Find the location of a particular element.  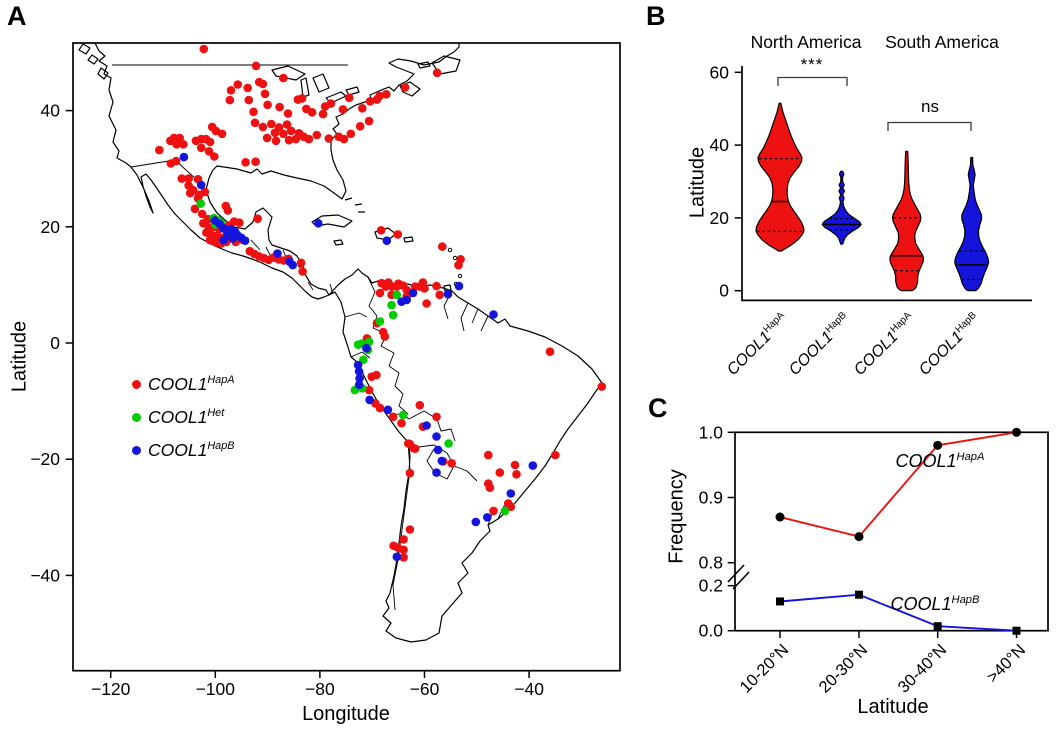

panel-a-y-axis-title: Latitude is located at coordinates (19, 356).